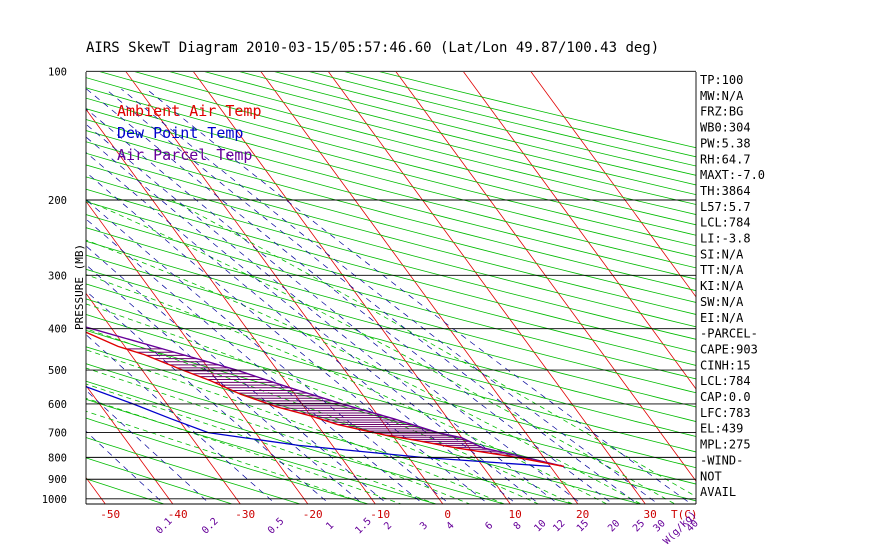  Describe the element at coordinates (184, 155) in the screenshot. I see `legend-parcel-temp: Air Parcel Temp` at that location.